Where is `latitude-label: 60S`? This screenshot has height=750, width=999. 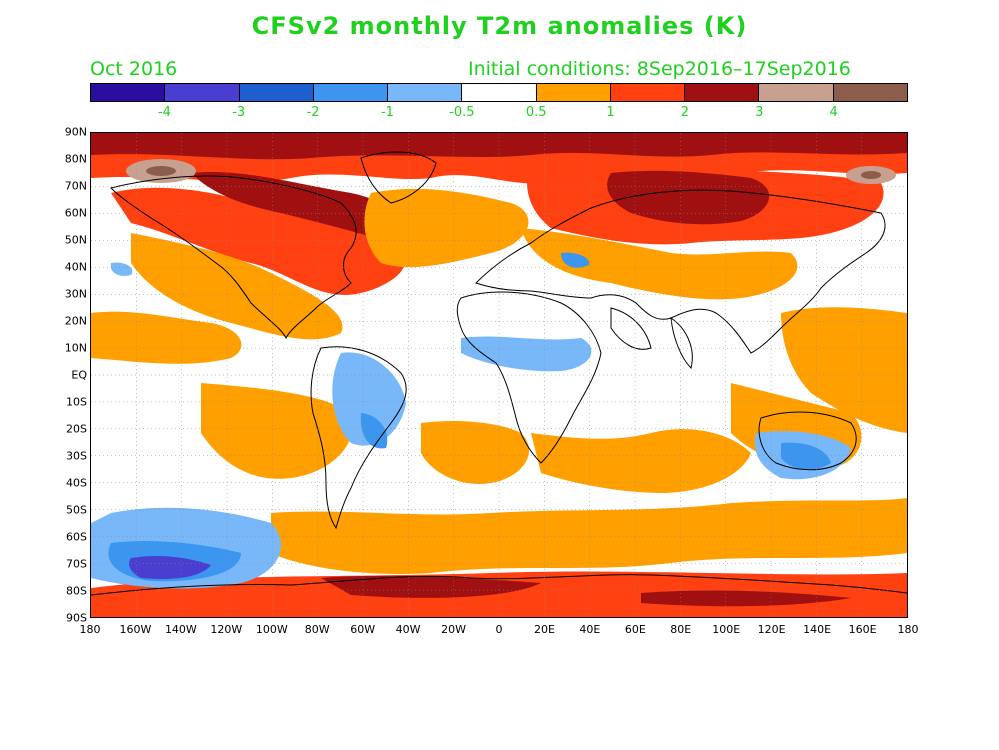 latitude-label: 60S is located at coordinates (76, 537).